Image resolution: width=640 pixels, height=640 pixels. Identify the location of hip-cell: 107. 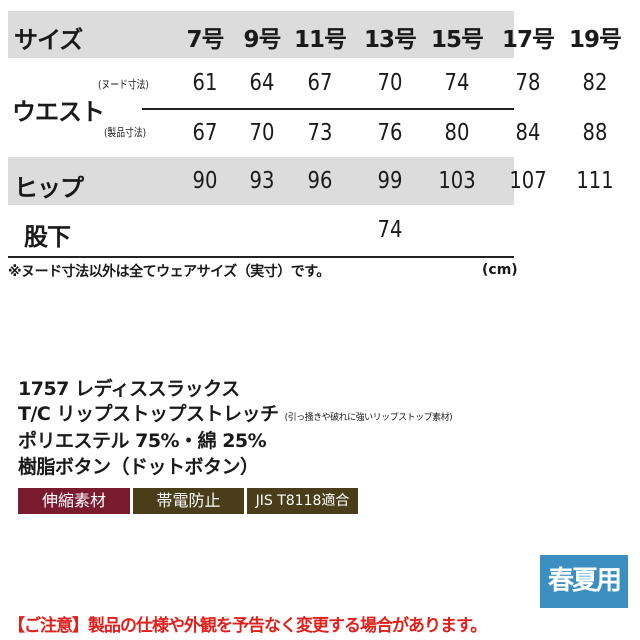
(528, 181).